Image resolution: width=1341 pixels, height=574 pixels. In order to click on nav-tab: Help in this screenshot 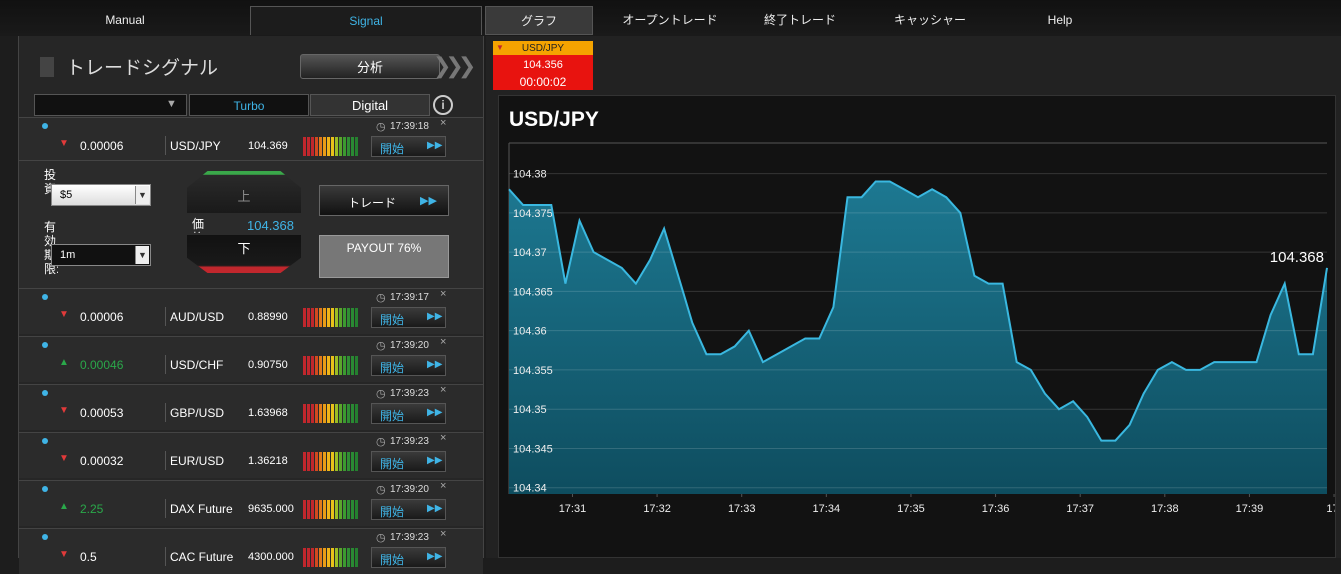, I will do `click(1060, 20)`.